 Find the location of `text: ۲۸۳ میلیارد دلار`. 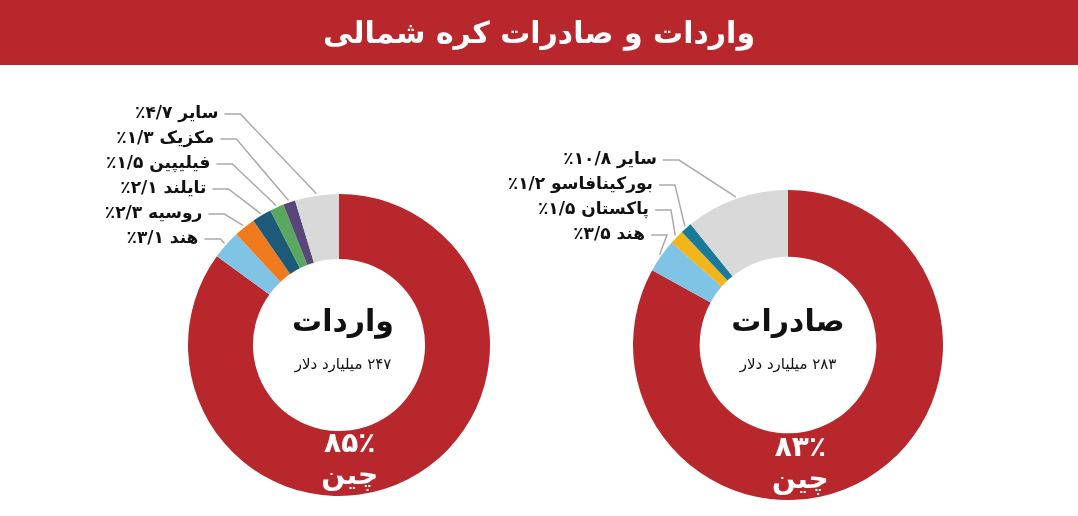

text: ۲۸۳ میلیارد دلار is located at coordinates (787, 363).